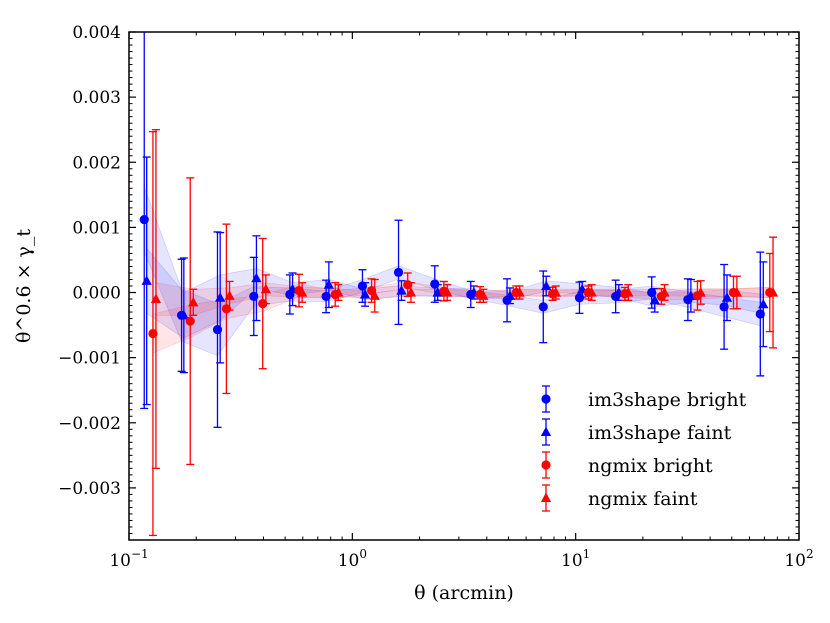 The height and width of the screenshot is (623, 830). Describe the element at coordinates (352, 559) in the screenshot. I see `x-tick-label: 10⁰` at that location.